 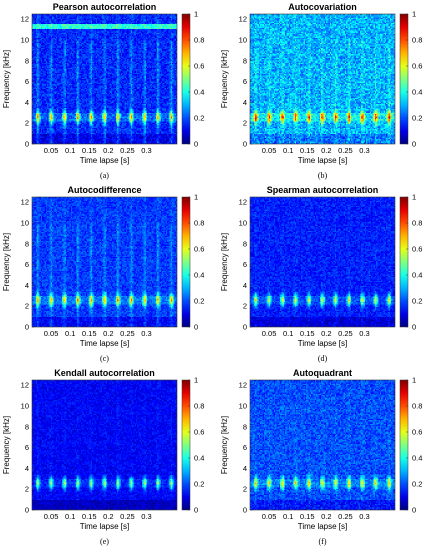 What do you see at coordinates (323, 190) in the screenshot?
I see `chart-title: Spearman autocorrelation` at bounding box center [323, 190].